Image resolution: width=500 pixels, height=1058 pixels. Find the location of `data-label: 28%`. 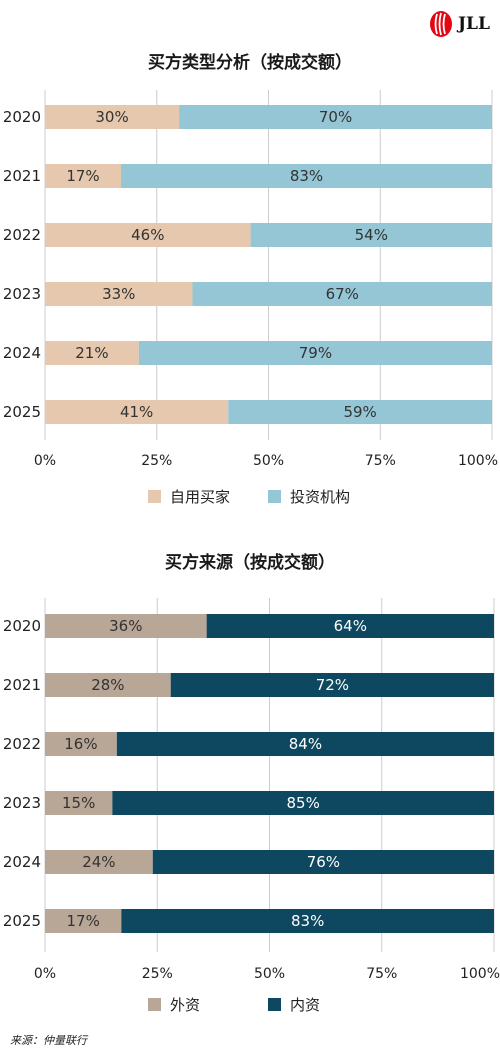

data-label: 28% is located at coordinates (107, 685).